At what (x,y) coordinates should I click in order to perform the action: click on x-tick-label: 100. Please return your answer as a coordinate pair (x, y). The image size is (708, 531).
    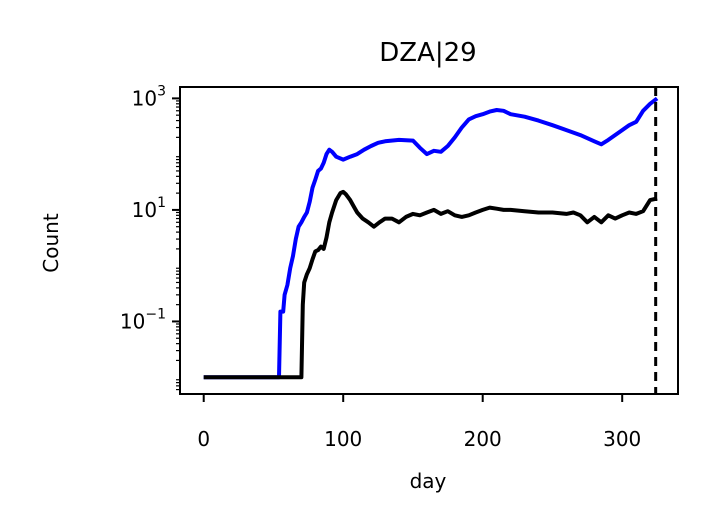
    Looking at the image, I should click on (343, 439).